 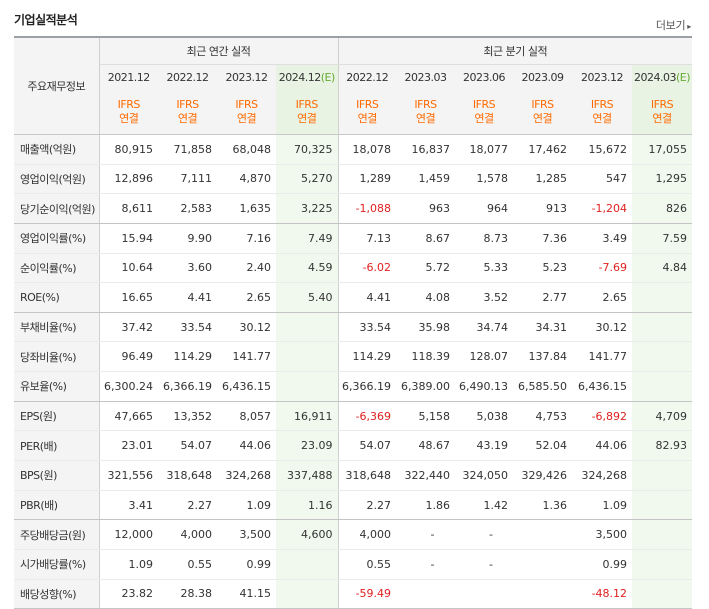 I want to click on row-label: 시가배당률(%), so click(x=57, y=564).